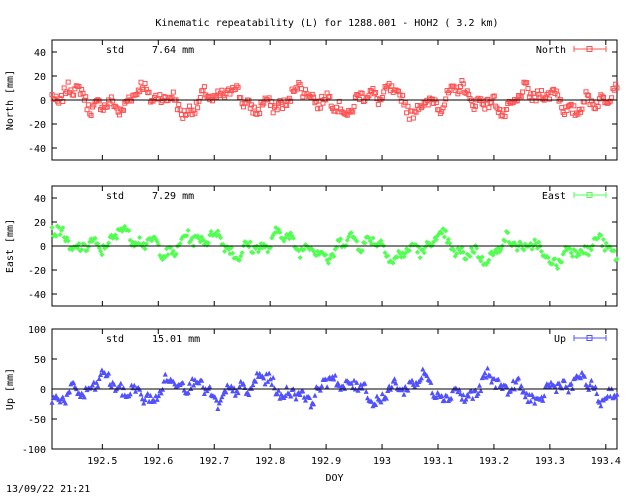  What do you see at coordinates (158, 461) in the screenshot?
I see `x-tick-label: 192.6` at bounding box center [158, 461].